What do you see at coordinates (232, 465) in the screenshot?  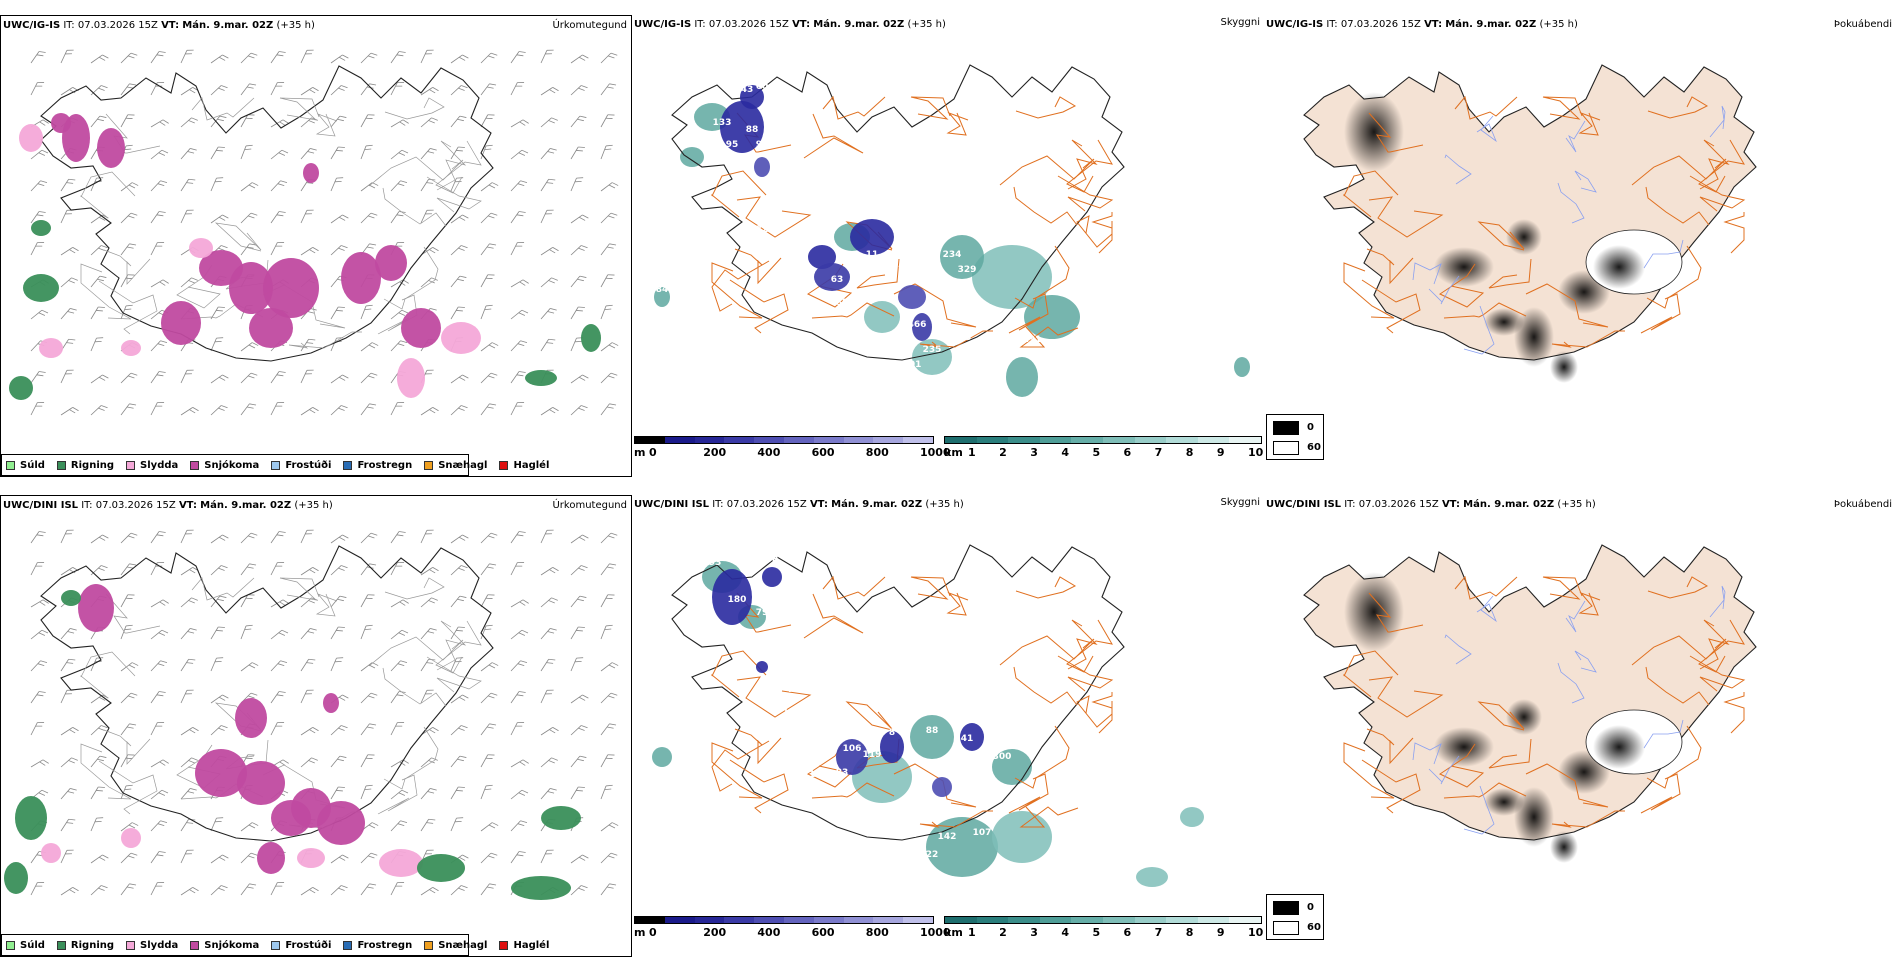 I see `legend-label: Snjókoma` at bounding box center [232, 465].